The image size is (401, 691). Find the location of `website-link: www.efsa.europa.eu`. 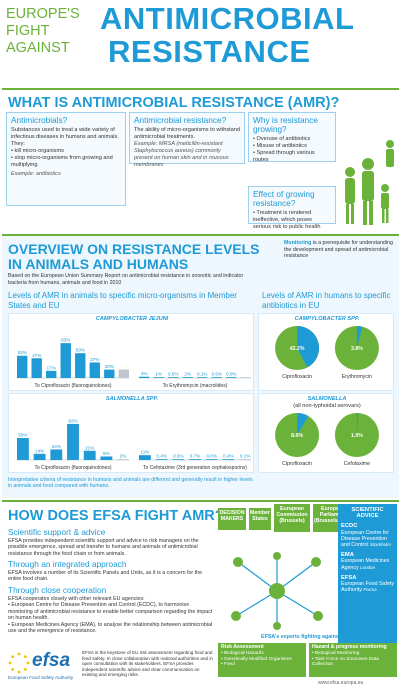

website-link: www.efsa.europa.eu is located at coordinates (341, 683).